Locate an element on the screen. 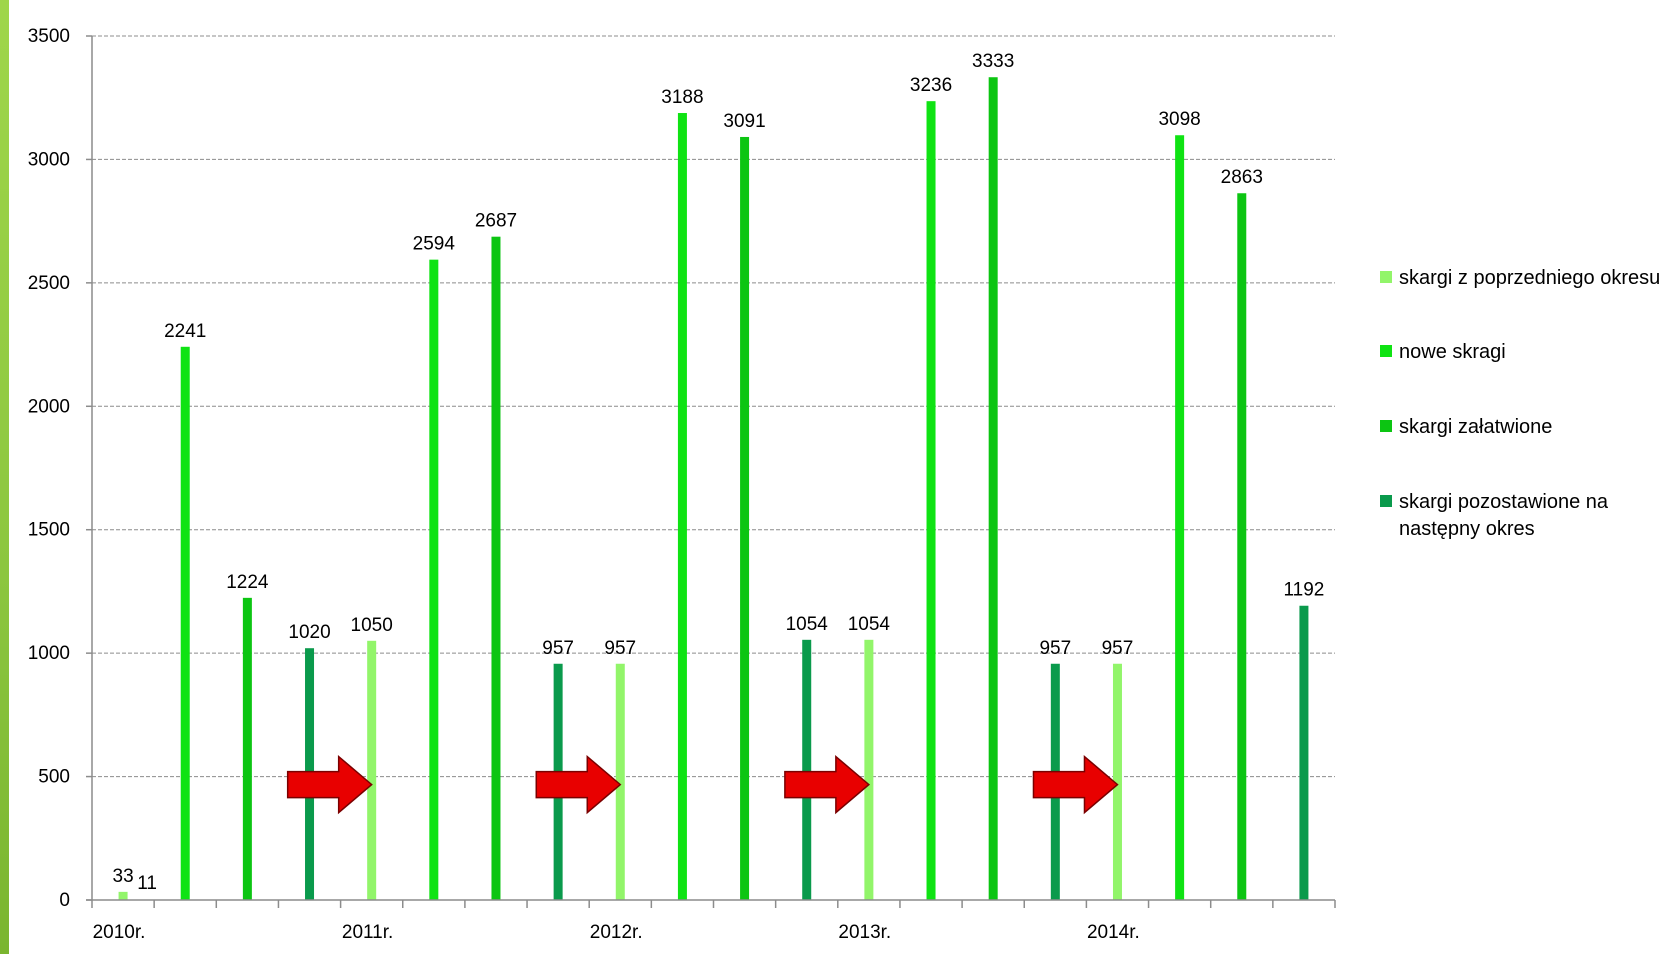 The height and width of the screenshot is (954, 1674). y-tick-label: 0 is located at coordinates (64, 900).